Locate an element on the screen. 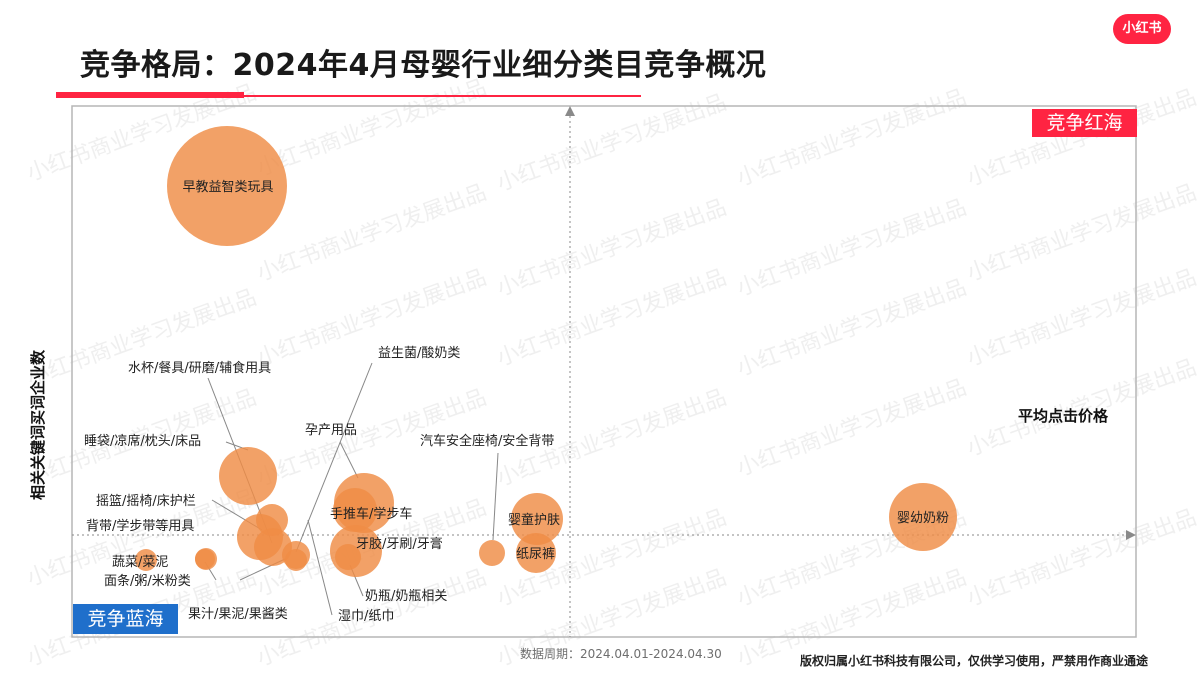 The image size is (1200, 675). bubble-label: 孕产用品 is located at coordinates (331, 430).